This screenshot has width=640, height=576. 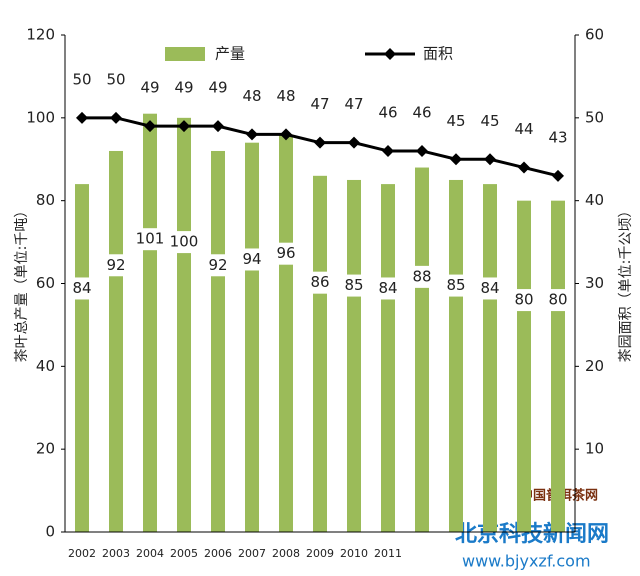 What do you see at coordinates (594, 200) in the screenshot?
I see `y2-tick-label: 40` at bounding box center [594, 200].